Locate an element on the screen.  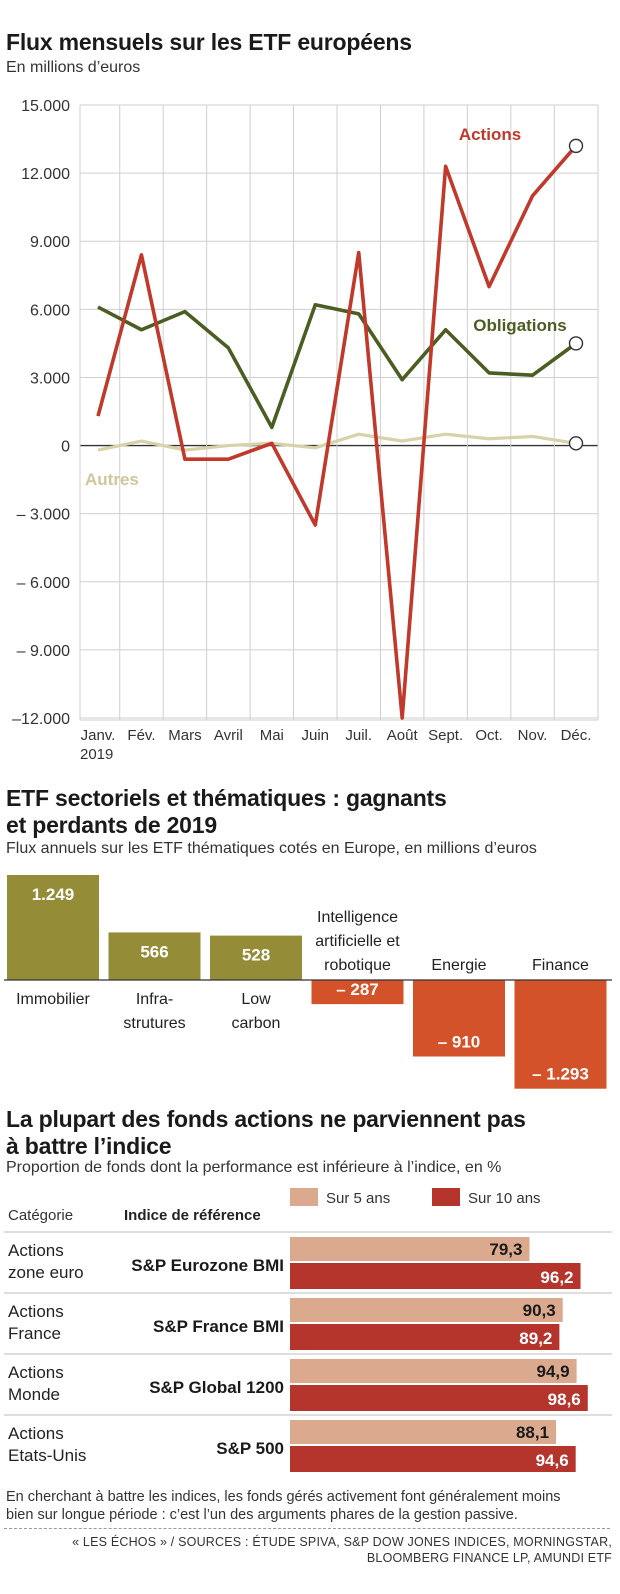
y-tick-label: 15.000 is located at coordinates (45, 106).